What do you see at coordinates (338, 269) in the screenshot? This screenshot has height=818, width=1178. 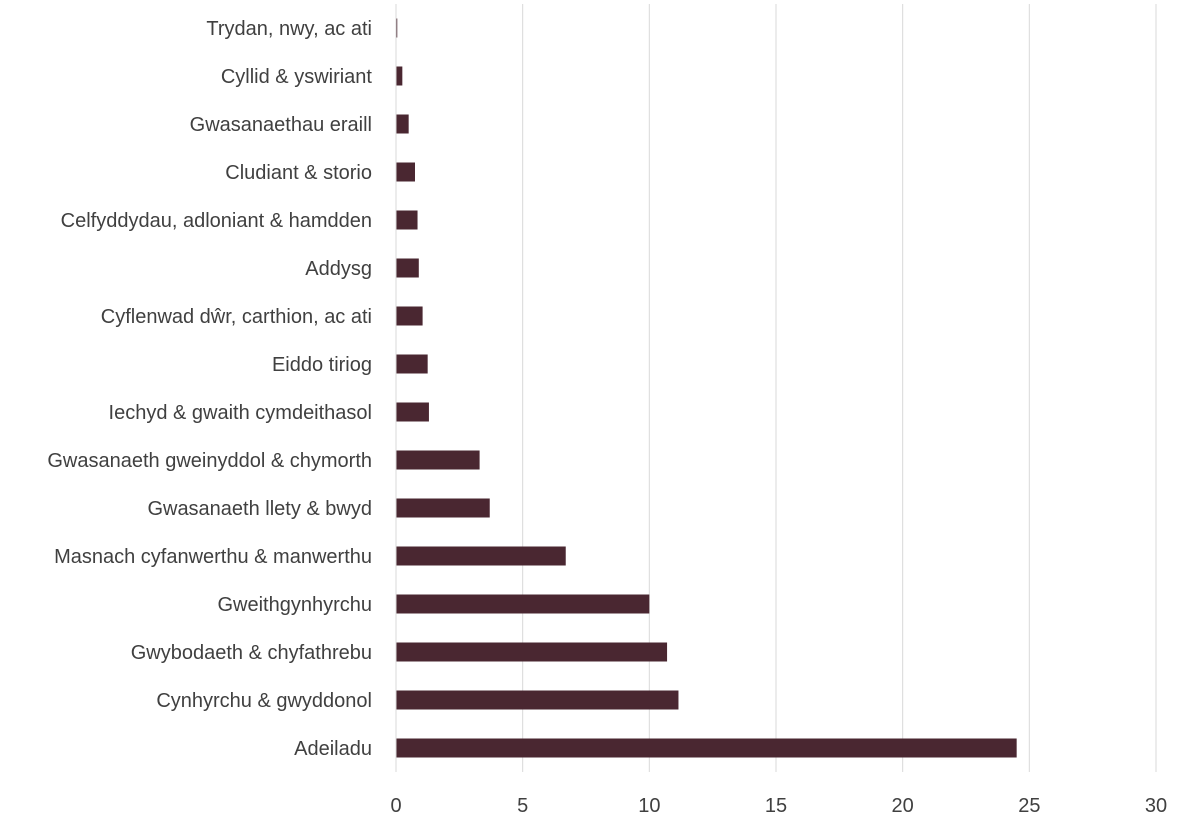 I see `category-label: Addysg` at bounding box center [338, 269].